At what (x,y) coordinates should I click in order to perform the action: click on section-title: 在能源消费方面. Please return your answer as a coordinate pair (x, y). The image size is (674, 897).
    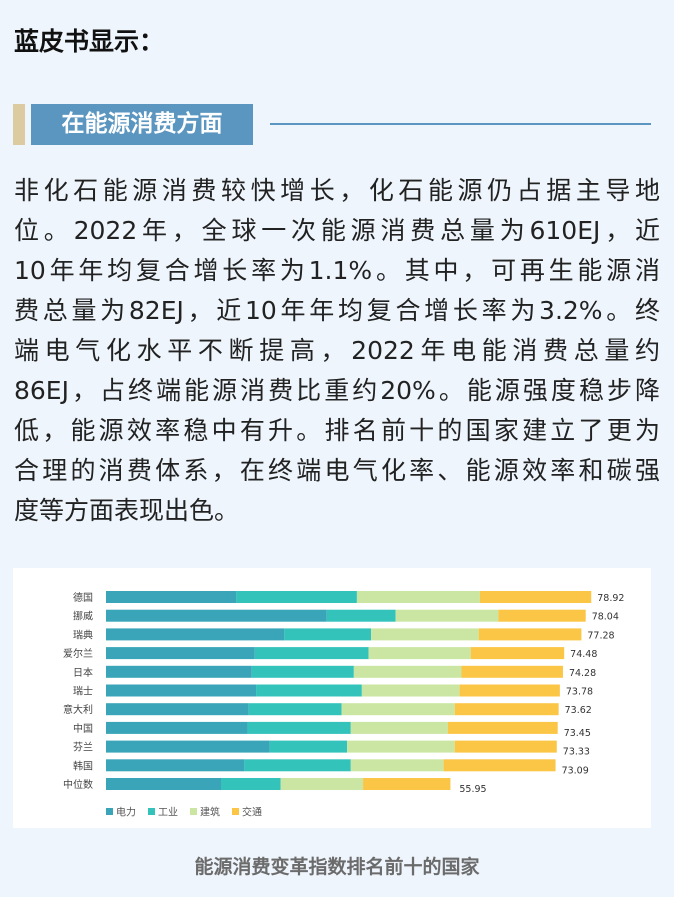
    Looking at the image, I should click on (142, 124).